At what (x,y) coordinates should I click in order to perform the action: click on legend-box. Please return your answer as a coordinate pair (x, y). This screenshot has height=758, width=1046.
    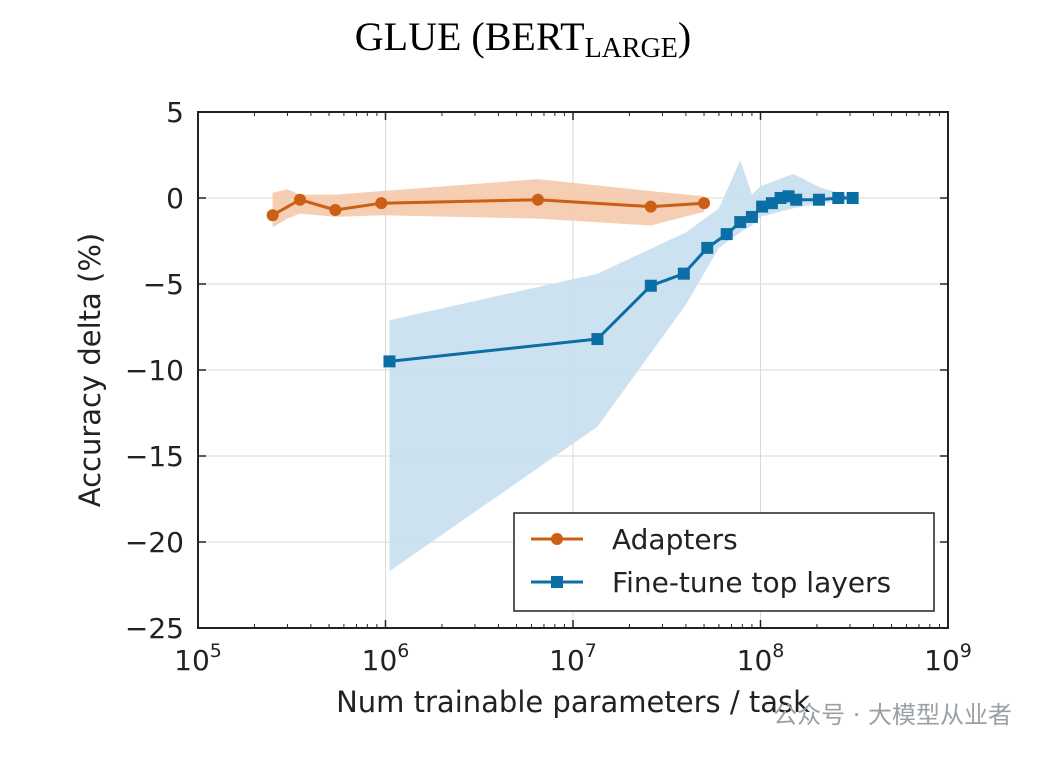
    Looking at the image, I should click on (724, 562).